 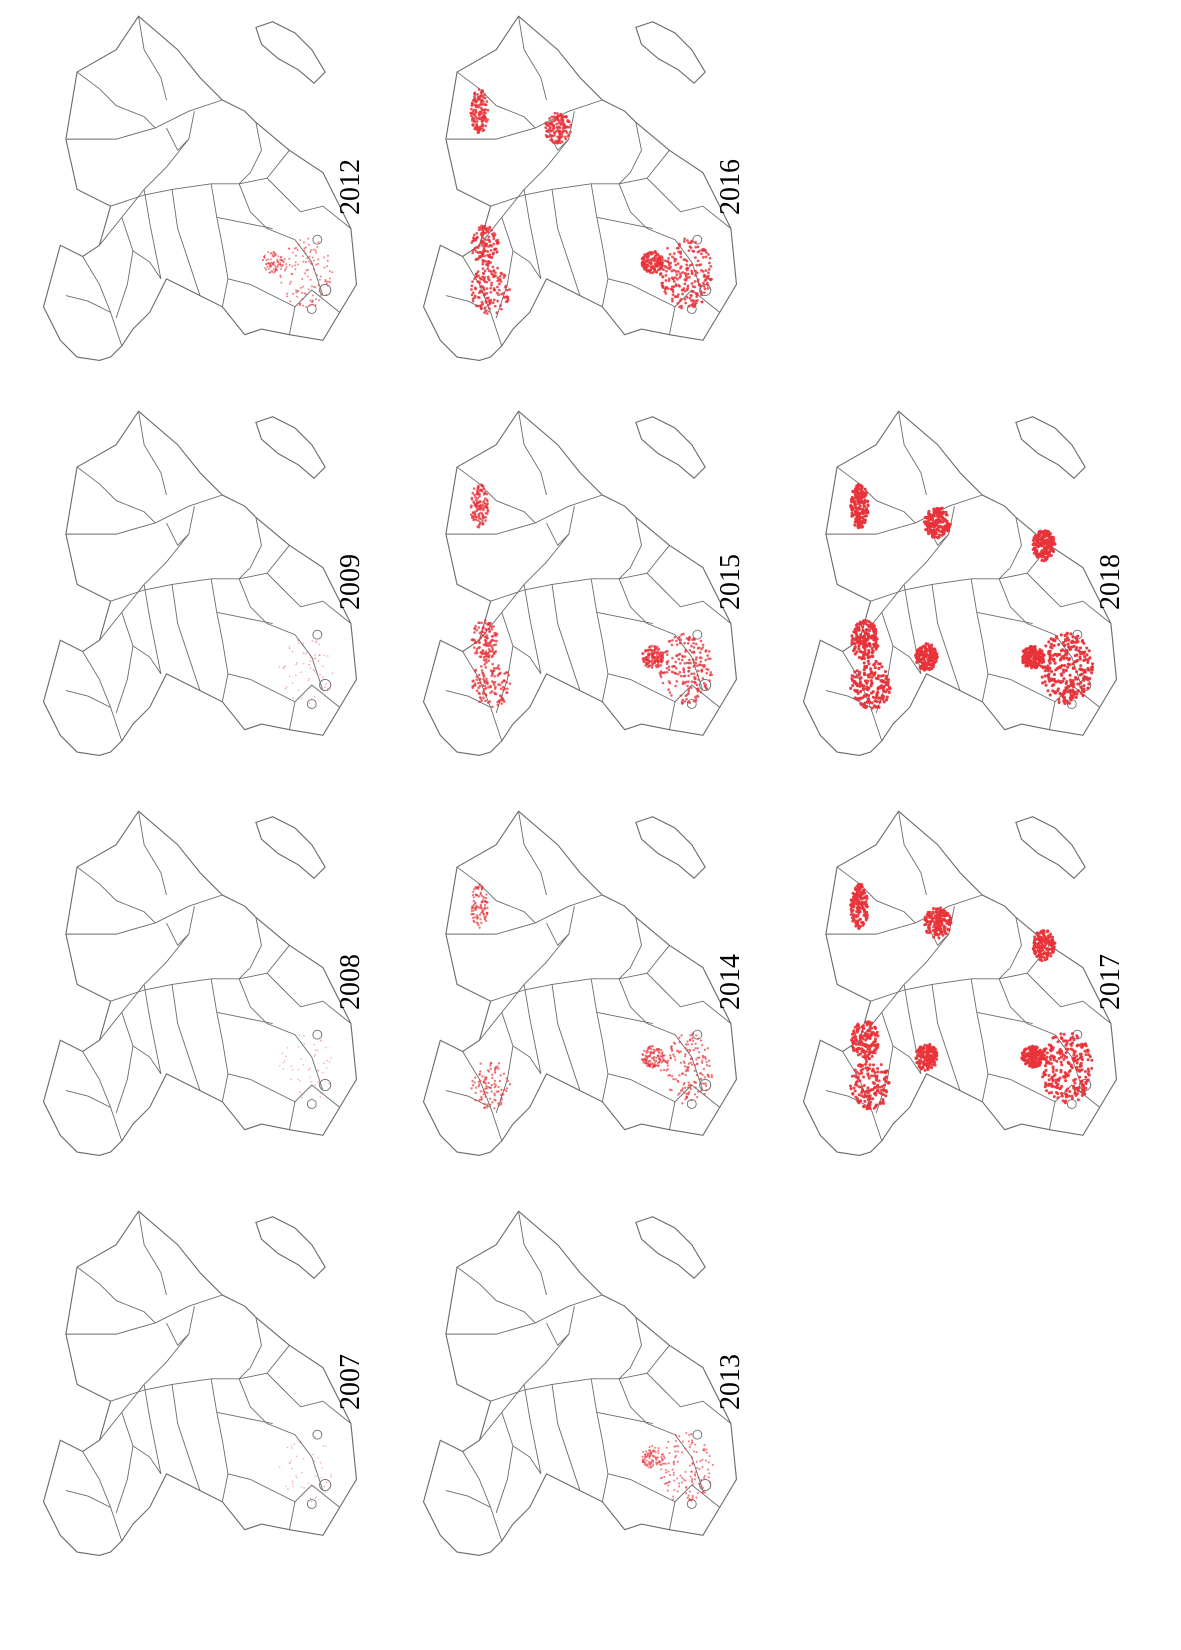 I want to click on year-label: 2008, so click(x=350, y=982).